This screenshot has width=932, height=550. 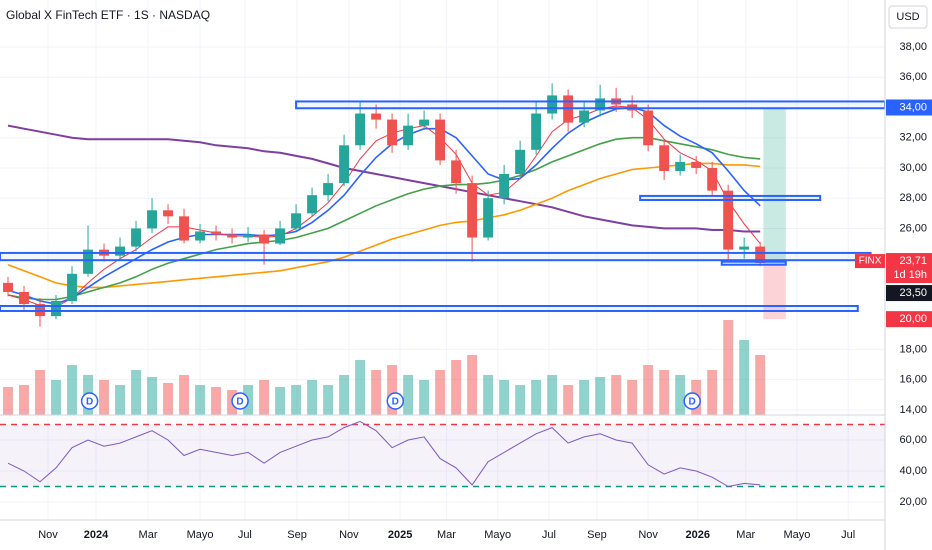 What do you see at coordinates (913, 349) in the screenshot?
I see `y-tick-label: 18,00` at bounding box center [913, 349].